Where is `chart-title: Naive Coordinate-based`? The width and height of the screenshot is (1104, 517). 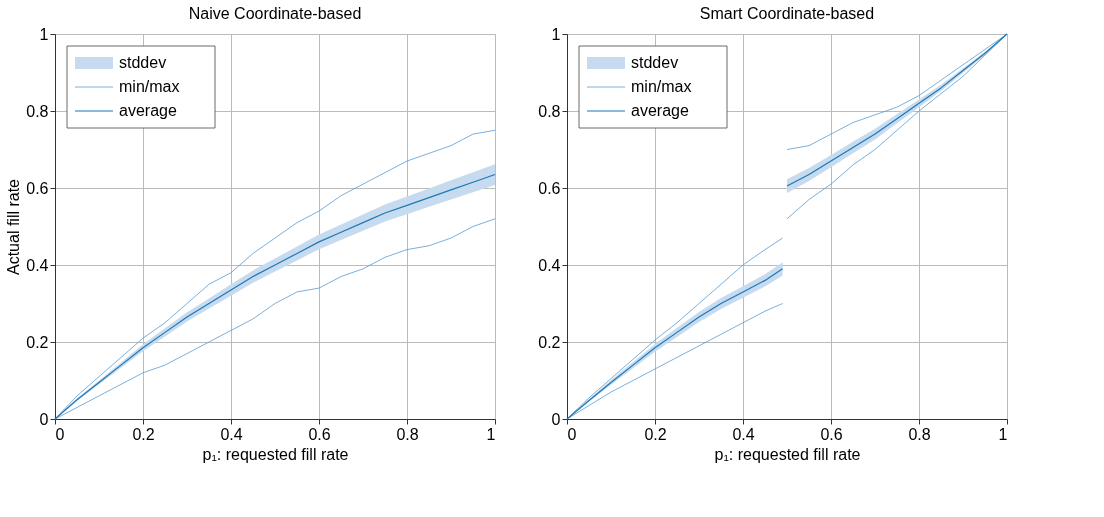
chart-title: Naive Coordinate-based is located at coordinates (275, 13).